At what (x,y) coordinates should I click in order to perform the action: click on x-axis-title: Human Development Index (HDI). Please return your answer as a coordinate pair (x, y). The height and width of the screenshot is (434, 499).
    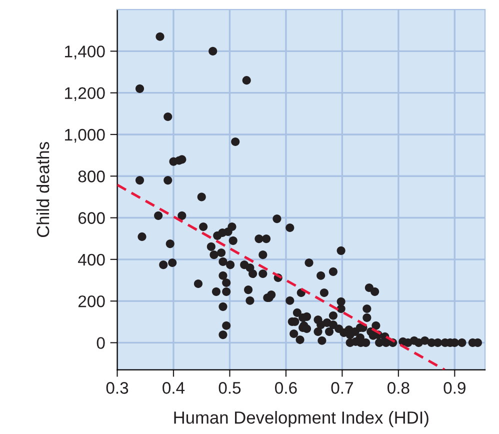
    Looking at the image, I should click on (301, 419).